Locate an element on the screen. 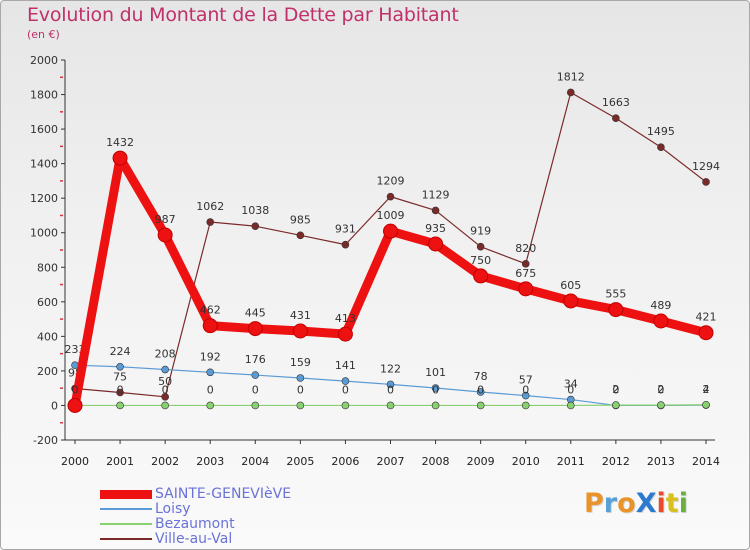  data-label: 985 is located at coordinates (300, 219).